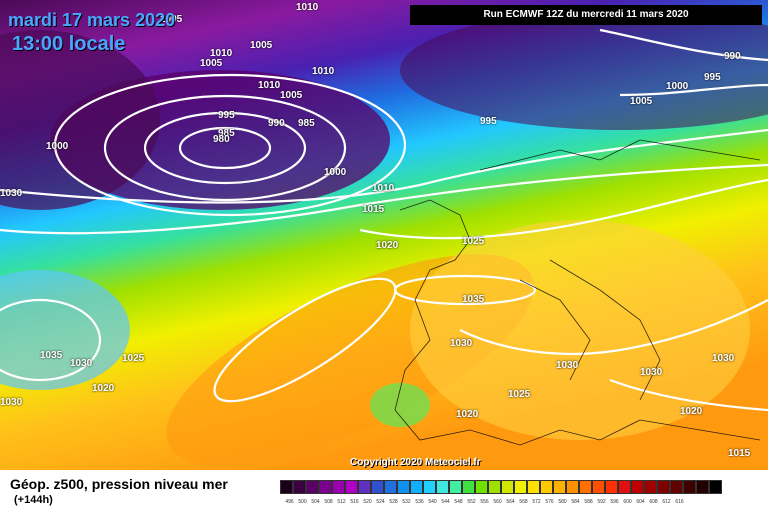 This screenshot has height=512, width=768. Describe the element at coordinates (432, 502) in the screenshot. I see `legend-tick: 540` at that location.